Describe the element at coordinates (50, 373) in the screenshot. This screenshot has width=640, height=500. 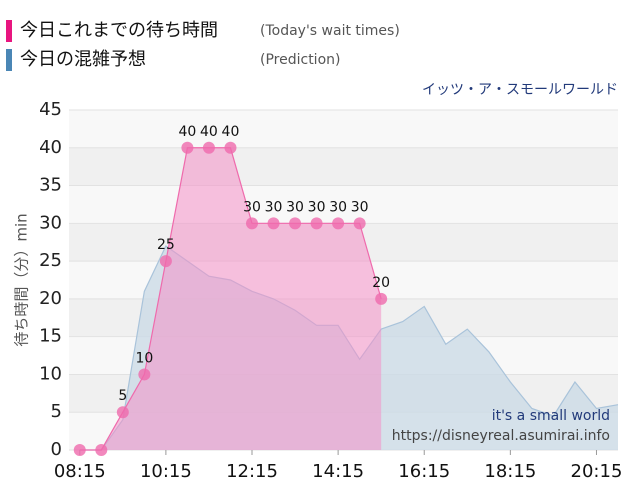
I see `y-tick-label: 10` at that location.